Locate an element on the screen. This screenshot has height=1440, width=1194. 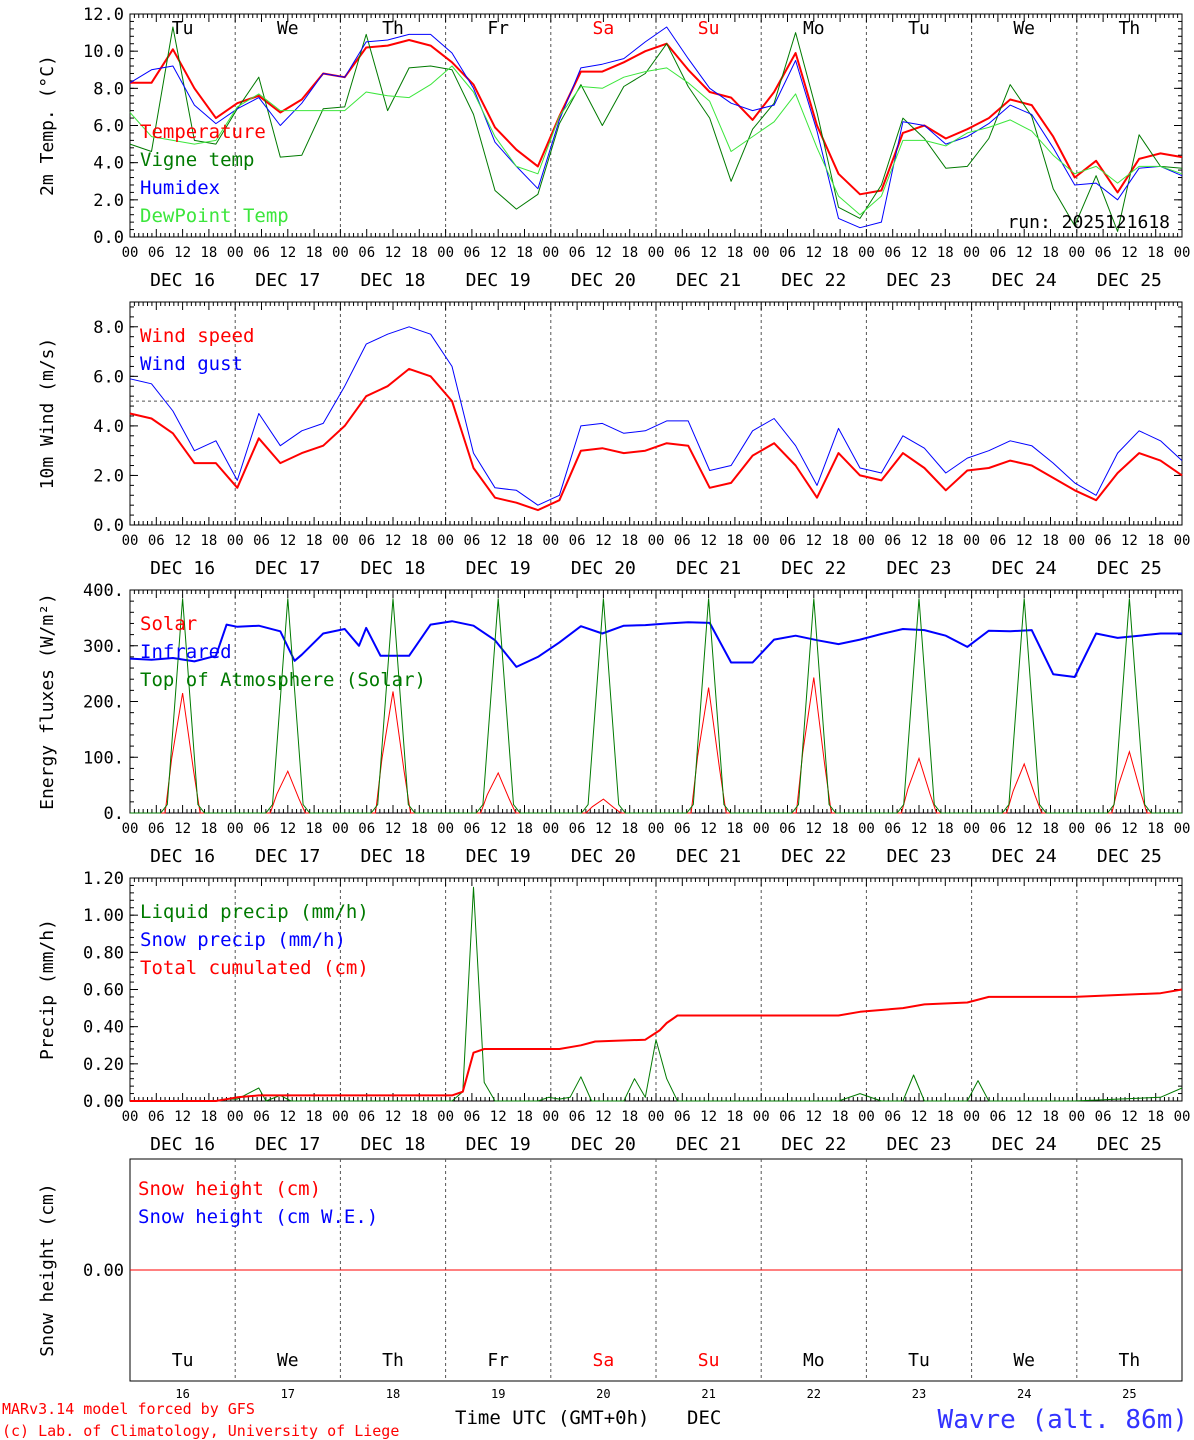
date-label: DEC 24 is located at coordinates (1024, 1144).